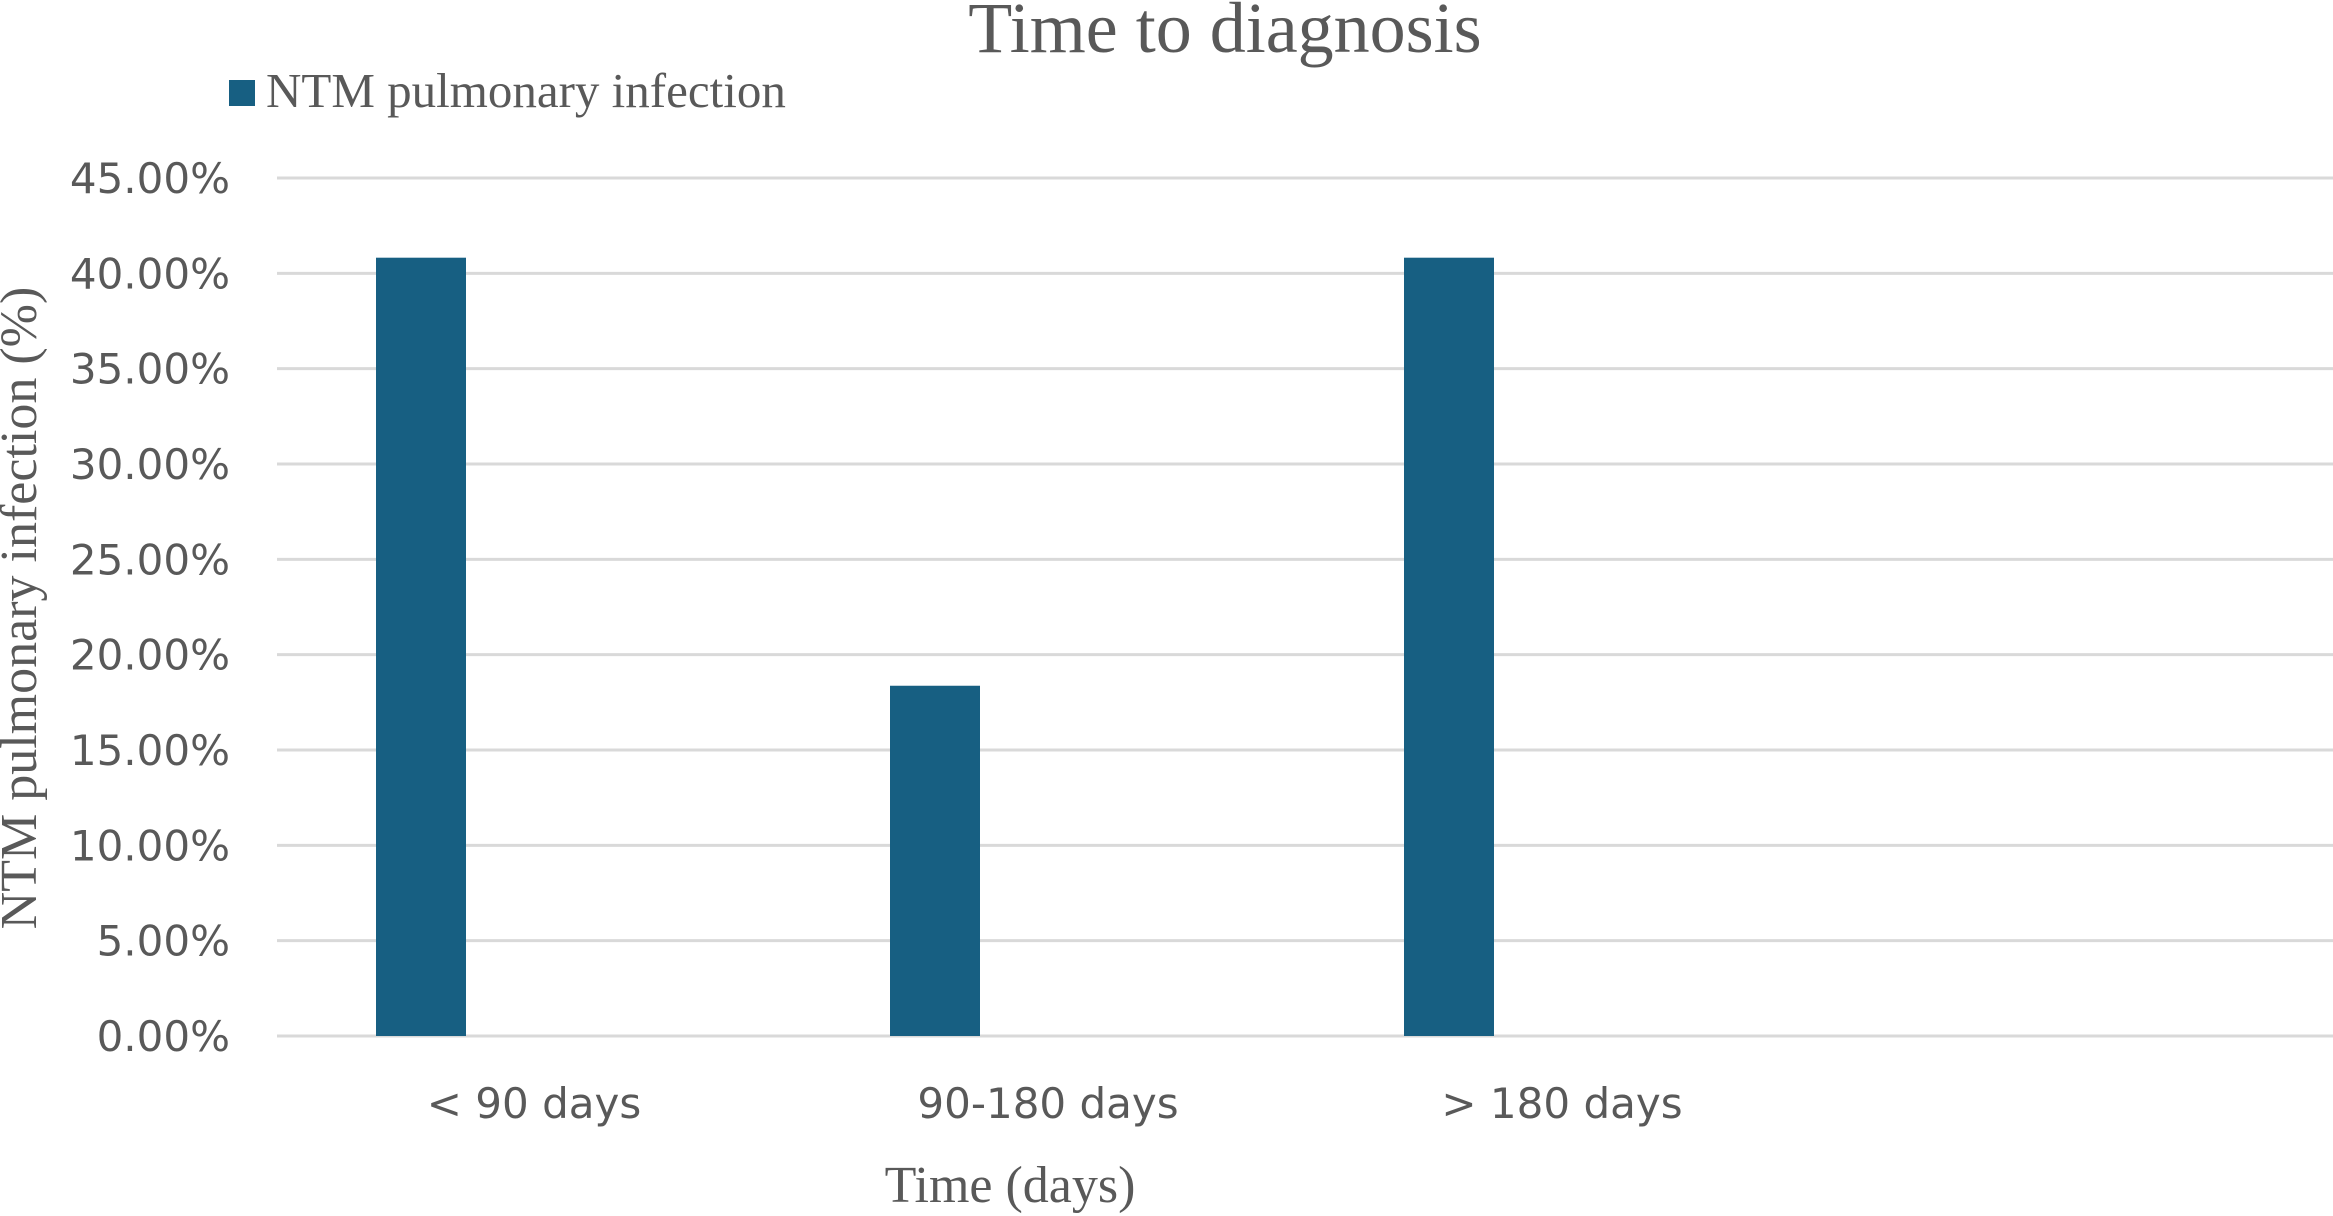 The height and width of the screenshot is (1216, 2333). Describe the element at coordinates (150, 655) in the screenshot. I see `y-tick-label: 20.00%` at that location.